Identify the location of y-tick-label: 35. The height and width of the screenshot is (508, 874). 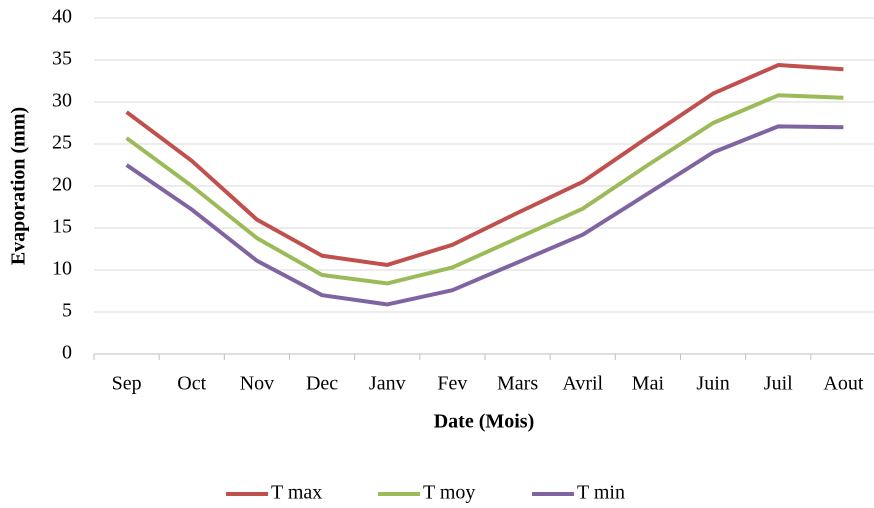
(62, 59).